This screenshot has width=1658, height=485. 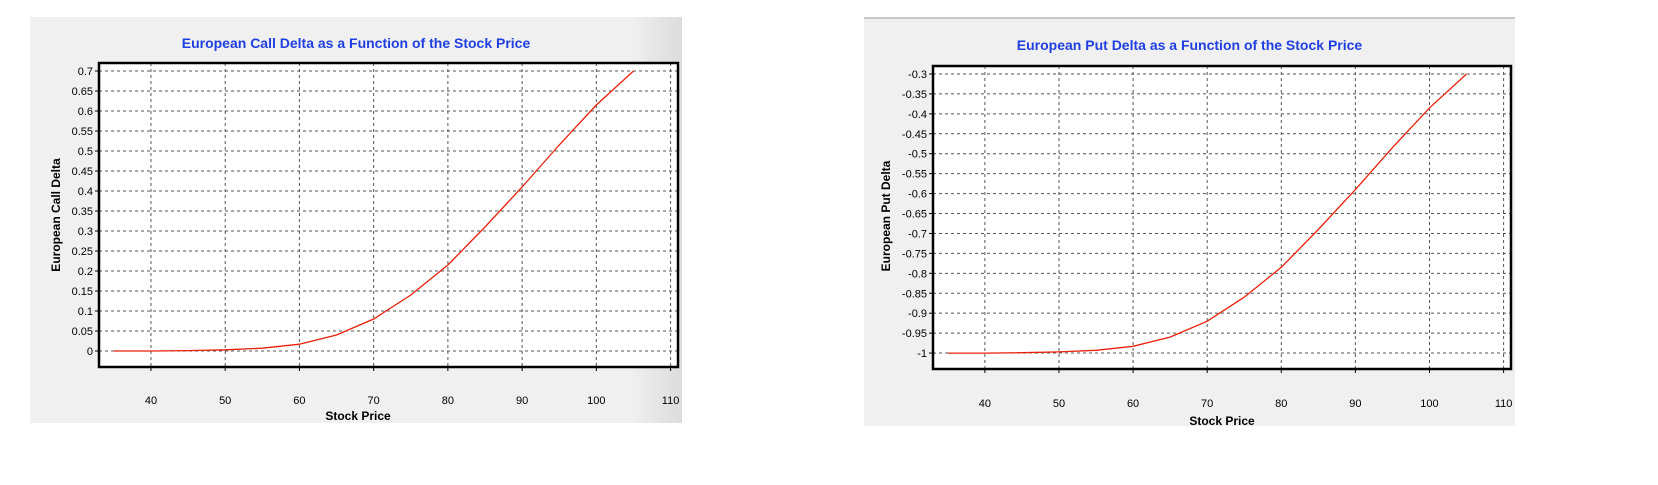 What do you see at coordinates (56, 215) in the screenshot?
I see `y-axis-label: European Call Delta` at bounding box center [56, 215].